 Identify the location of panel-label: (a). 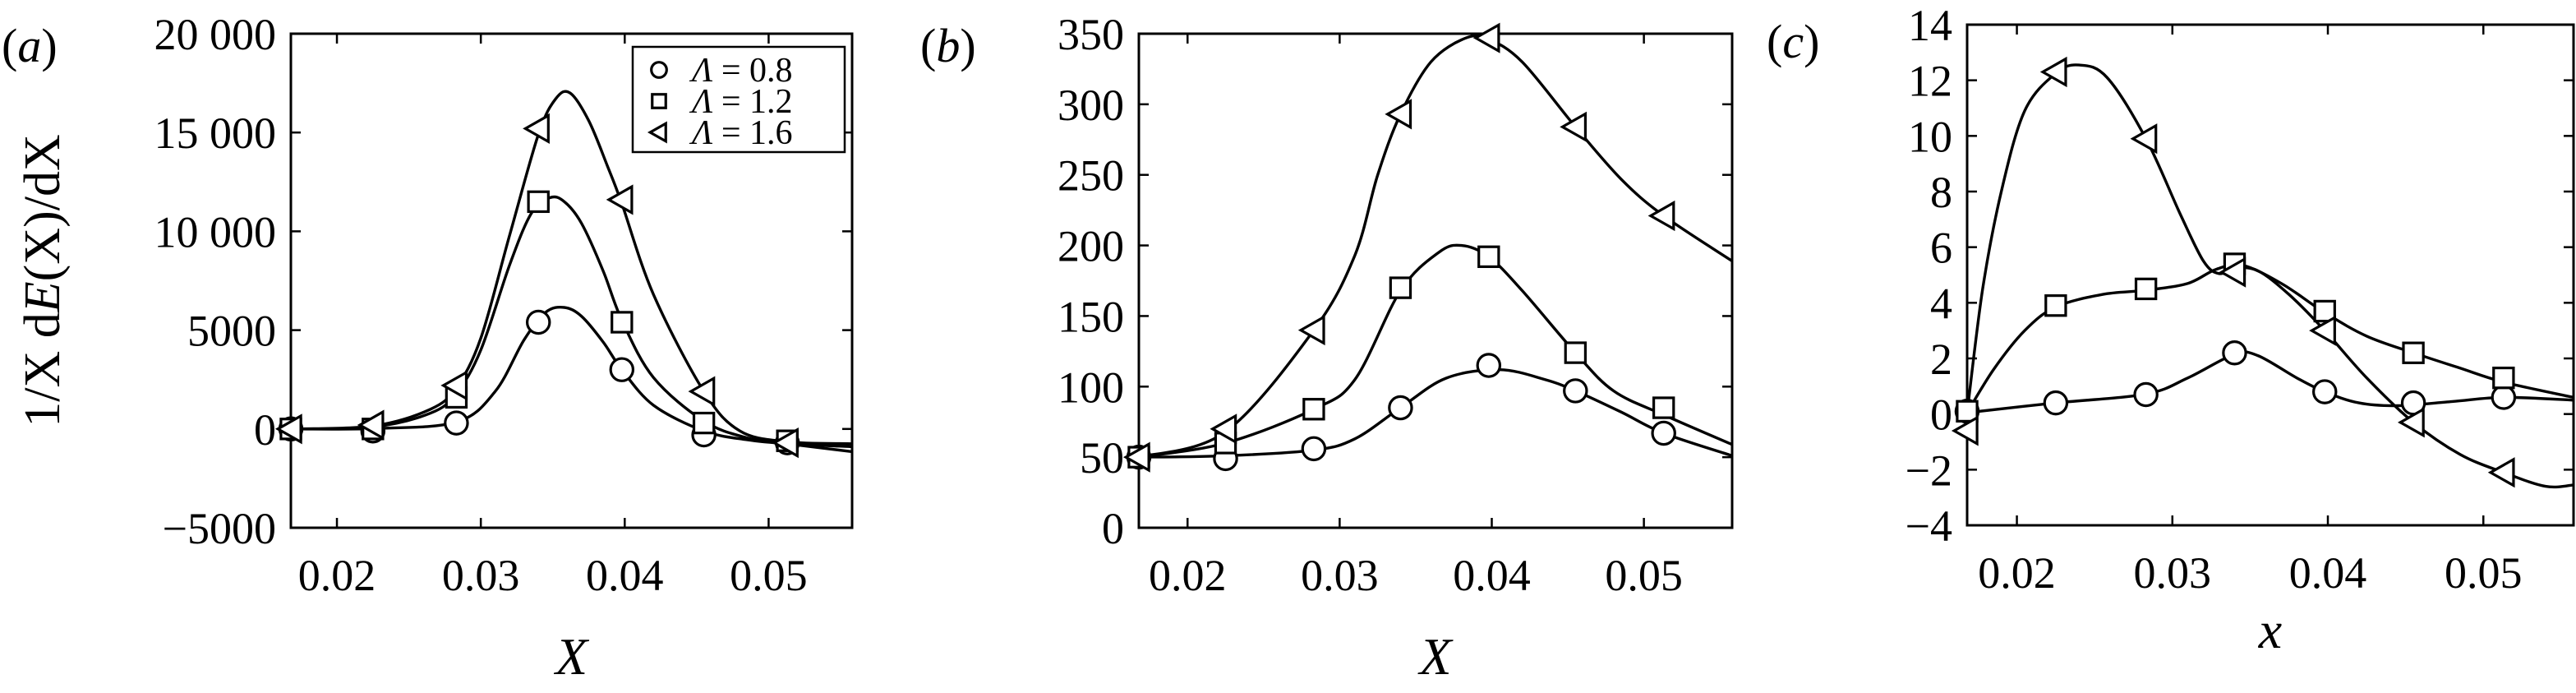
(30, 45).